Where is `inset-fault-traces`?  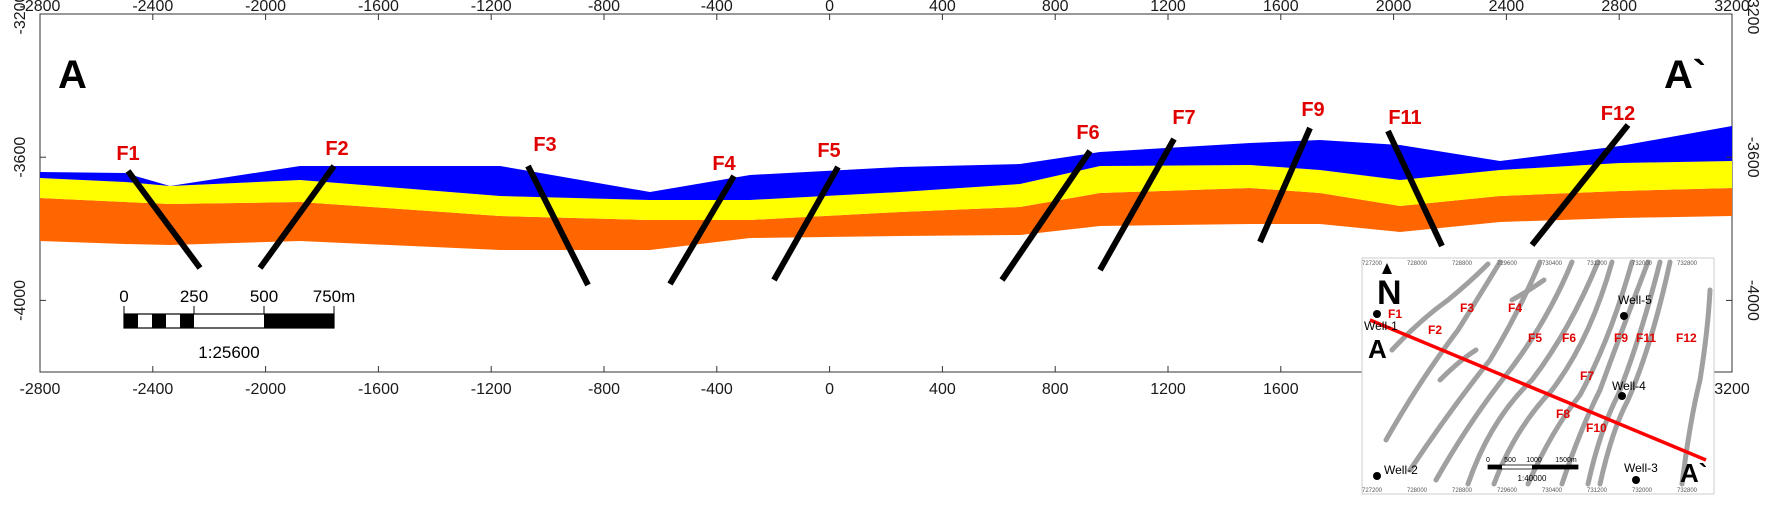 inset-fault-traces is located at coordinates (1548, 373).